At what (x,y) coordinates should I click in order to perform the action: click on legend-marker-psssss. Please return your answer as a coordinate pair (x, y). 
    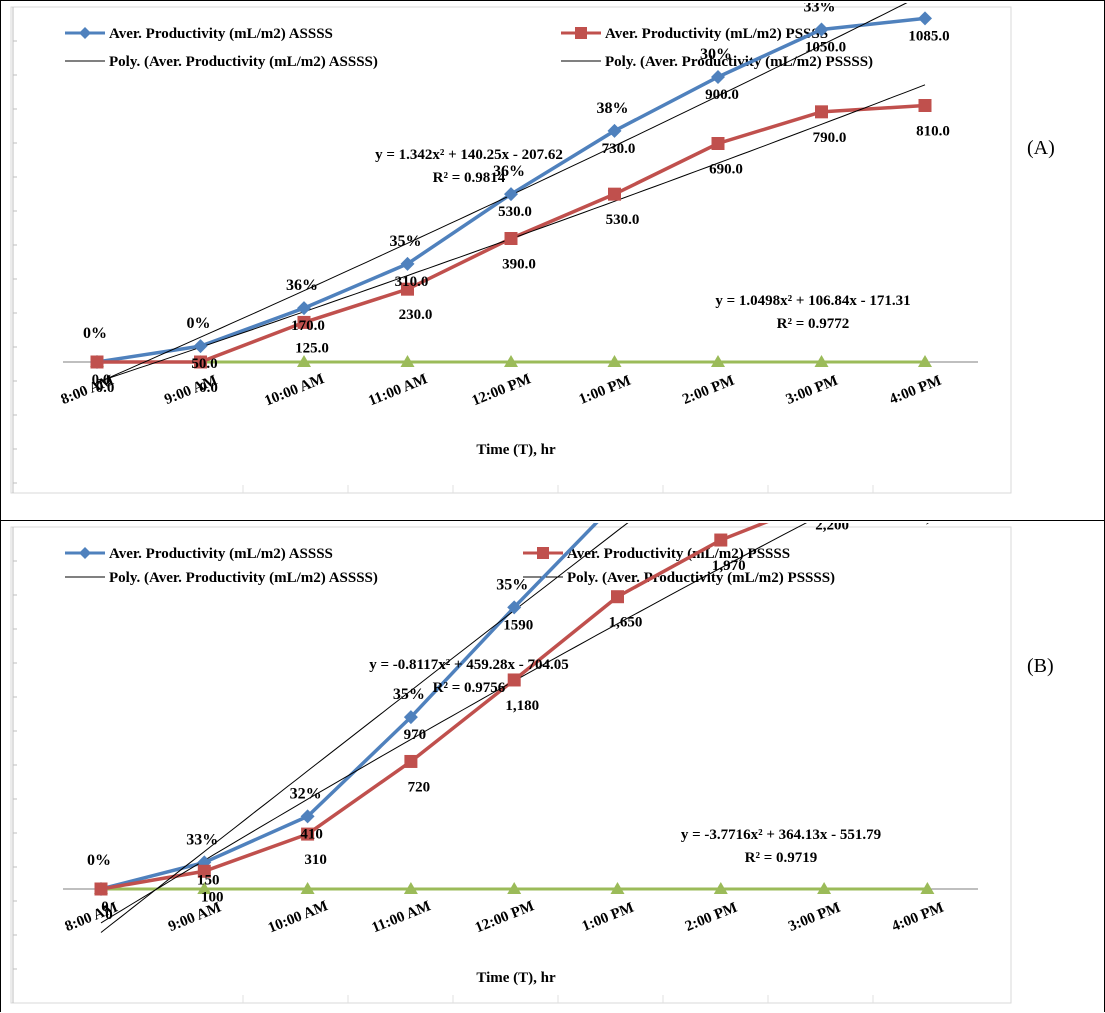
    Looking at the image, I should click on (581, 33).